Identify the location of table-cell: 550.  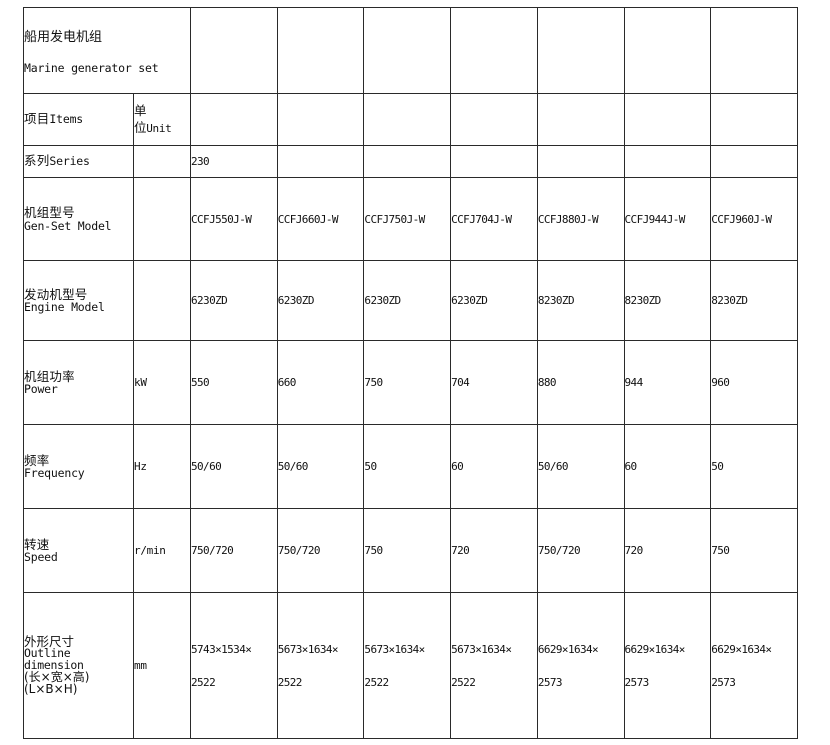
(234, 382).